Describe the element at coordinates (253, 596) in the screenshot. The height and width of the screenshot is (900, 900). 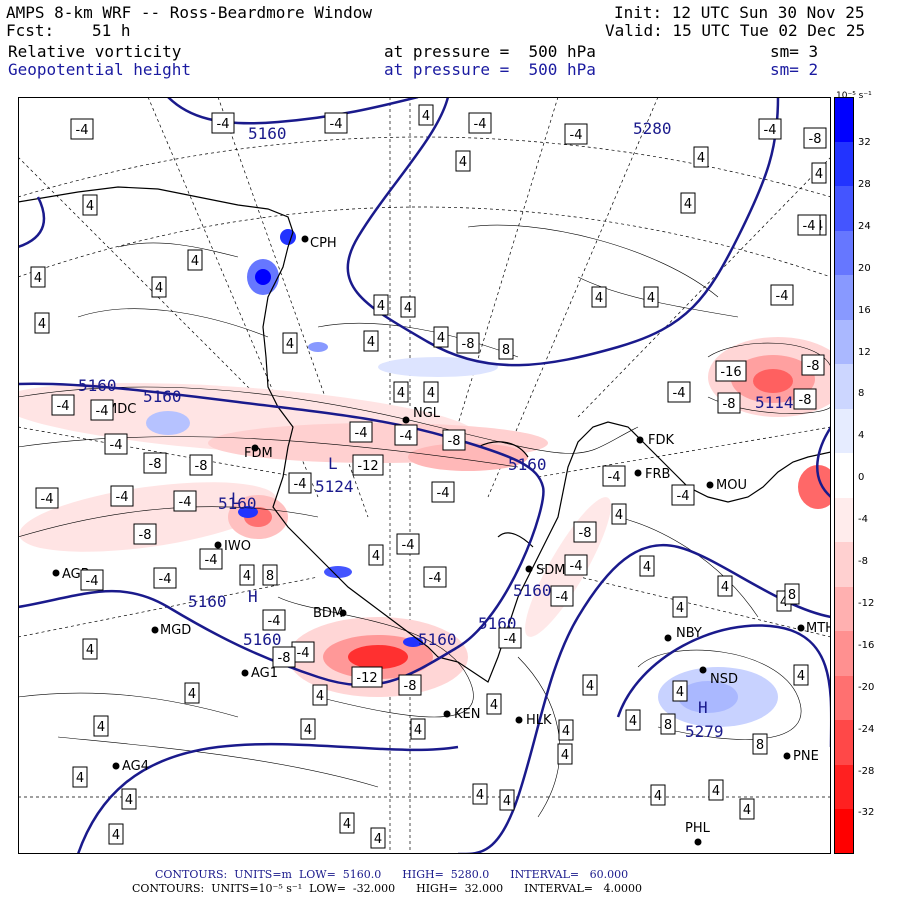
I see `high-symbol: H` at that location.